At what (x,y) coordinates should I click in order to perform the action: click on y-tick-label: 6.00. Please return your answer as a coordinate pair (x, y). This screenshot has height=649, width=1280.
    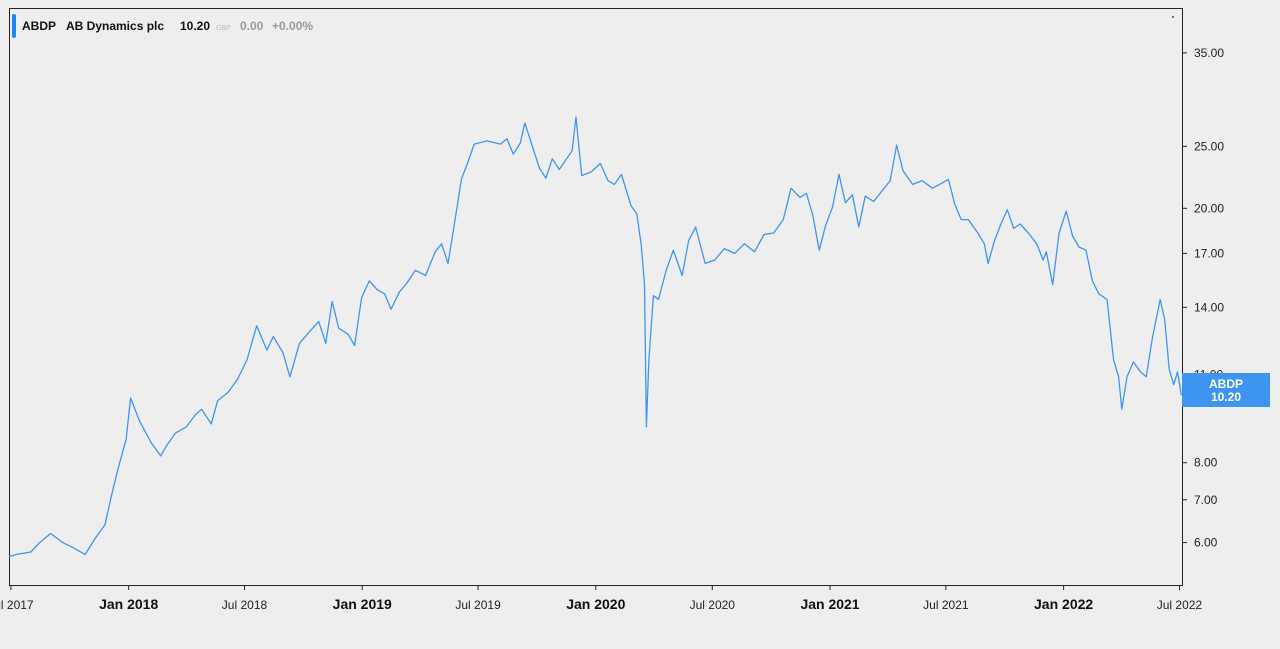
    Looking at the image, I should click on (1206, 543).